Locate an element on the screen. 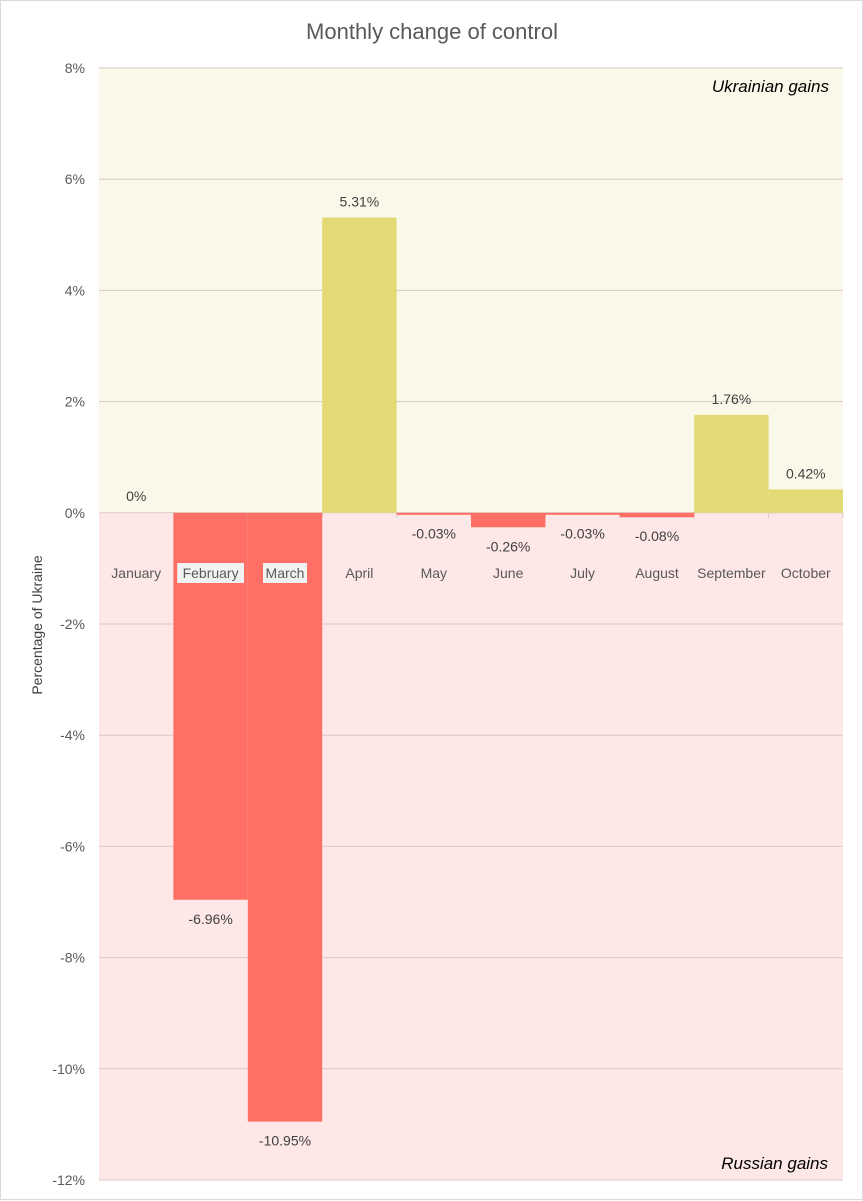  category-label-january: January is located at coordinates (136, 573).